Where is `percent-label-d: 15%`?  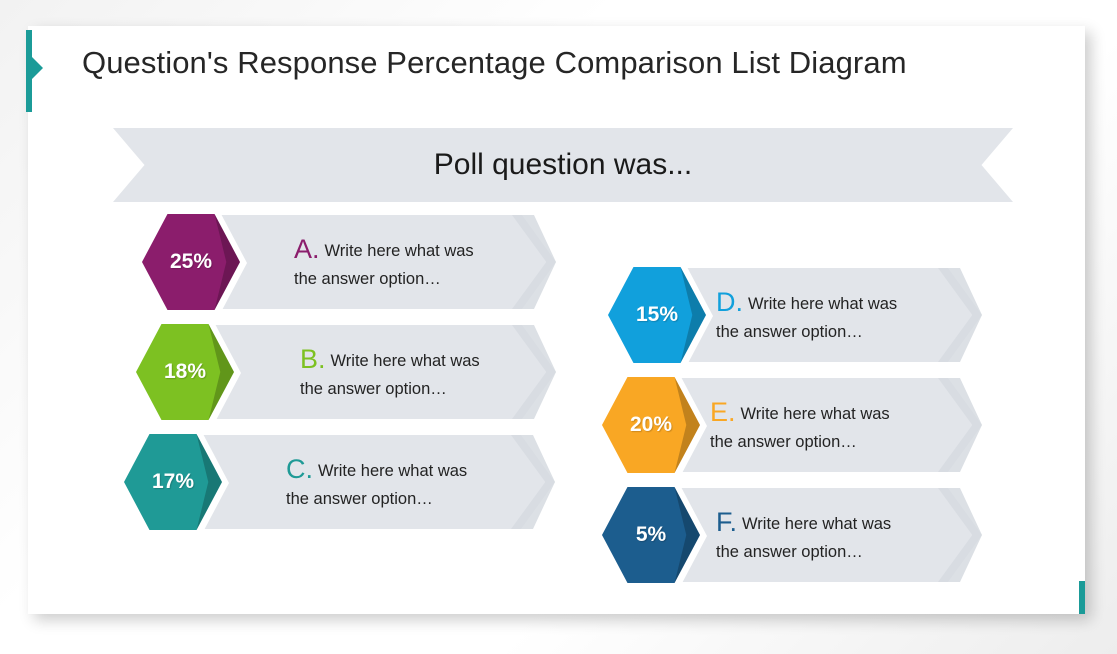
percent-label-d: 15% is located at coordinates (657, 314).